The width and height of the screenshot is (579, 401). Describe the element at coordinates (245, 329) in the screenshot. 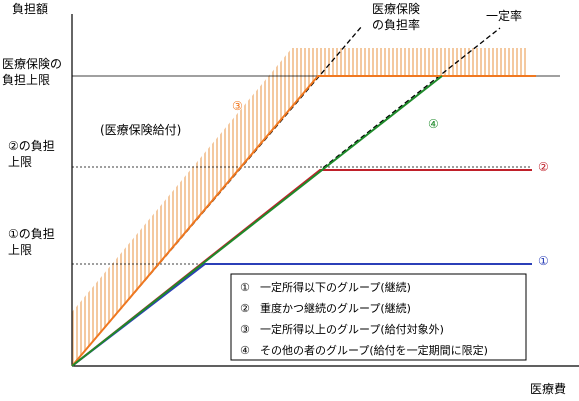

I see `legend-item-3-mark: ③` at that location.